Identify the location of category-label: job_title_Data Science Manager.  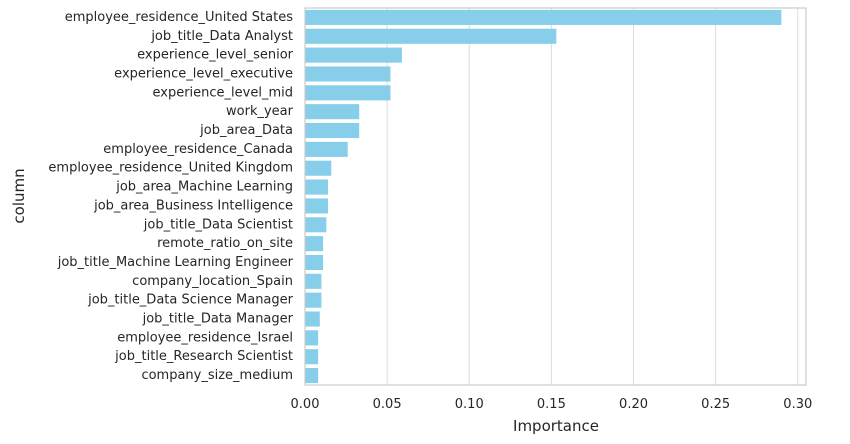
(190, 300).